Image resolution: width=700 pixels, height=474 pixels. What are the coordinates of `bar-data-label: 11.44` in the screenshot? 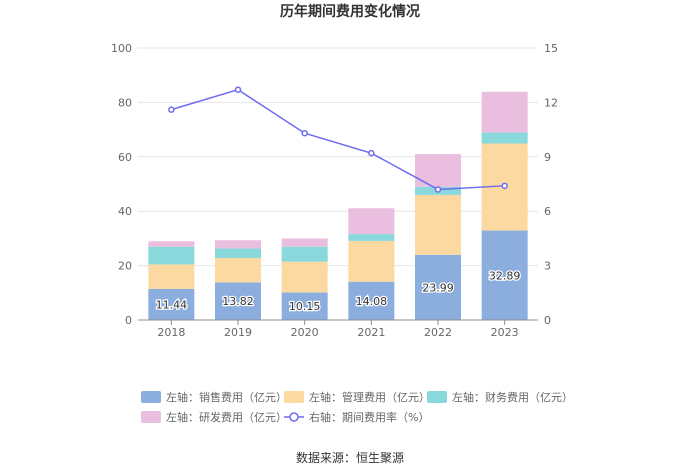 It's located at (172, 304).